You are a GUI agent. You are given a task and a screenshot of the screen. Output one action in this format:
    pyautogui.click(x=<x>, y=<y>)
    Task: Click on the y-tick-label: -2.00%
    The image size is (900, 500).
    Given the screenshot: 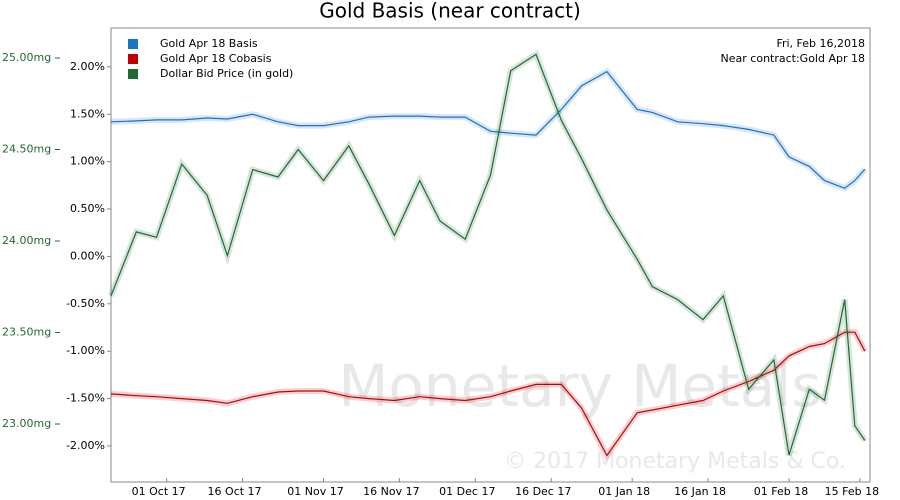 What is the action you would take?
    pyautogui.click(x=85, y=445)
    